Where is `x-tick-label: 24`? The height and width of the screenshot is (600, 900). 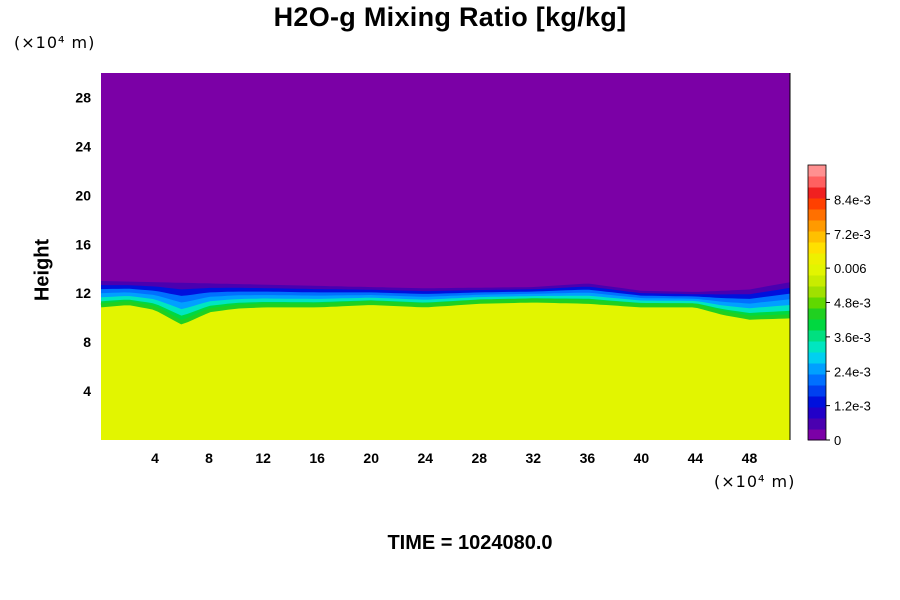
x-tick-label: 24 is located at coordinates (425, 458).